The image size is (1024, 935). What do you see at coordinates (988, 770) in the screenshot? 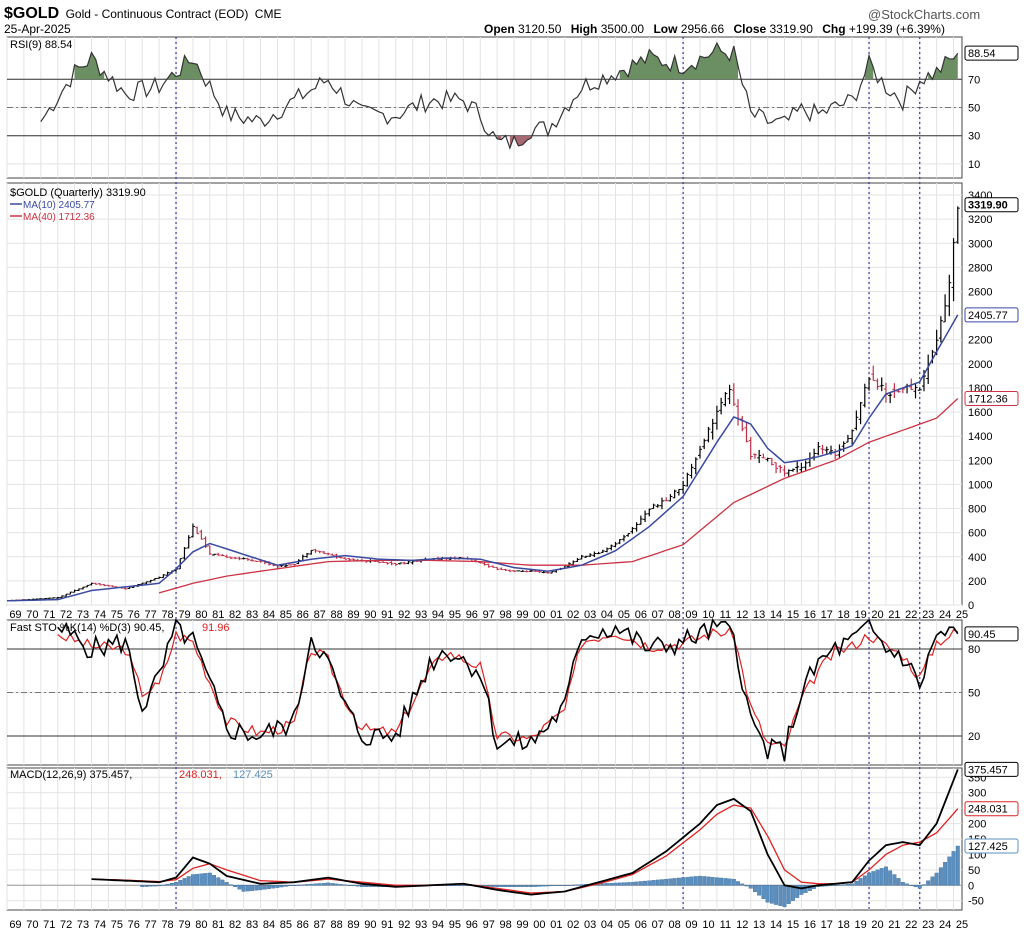
I see `macd-value-tag: 375.457` at bounding box center [988, 770].